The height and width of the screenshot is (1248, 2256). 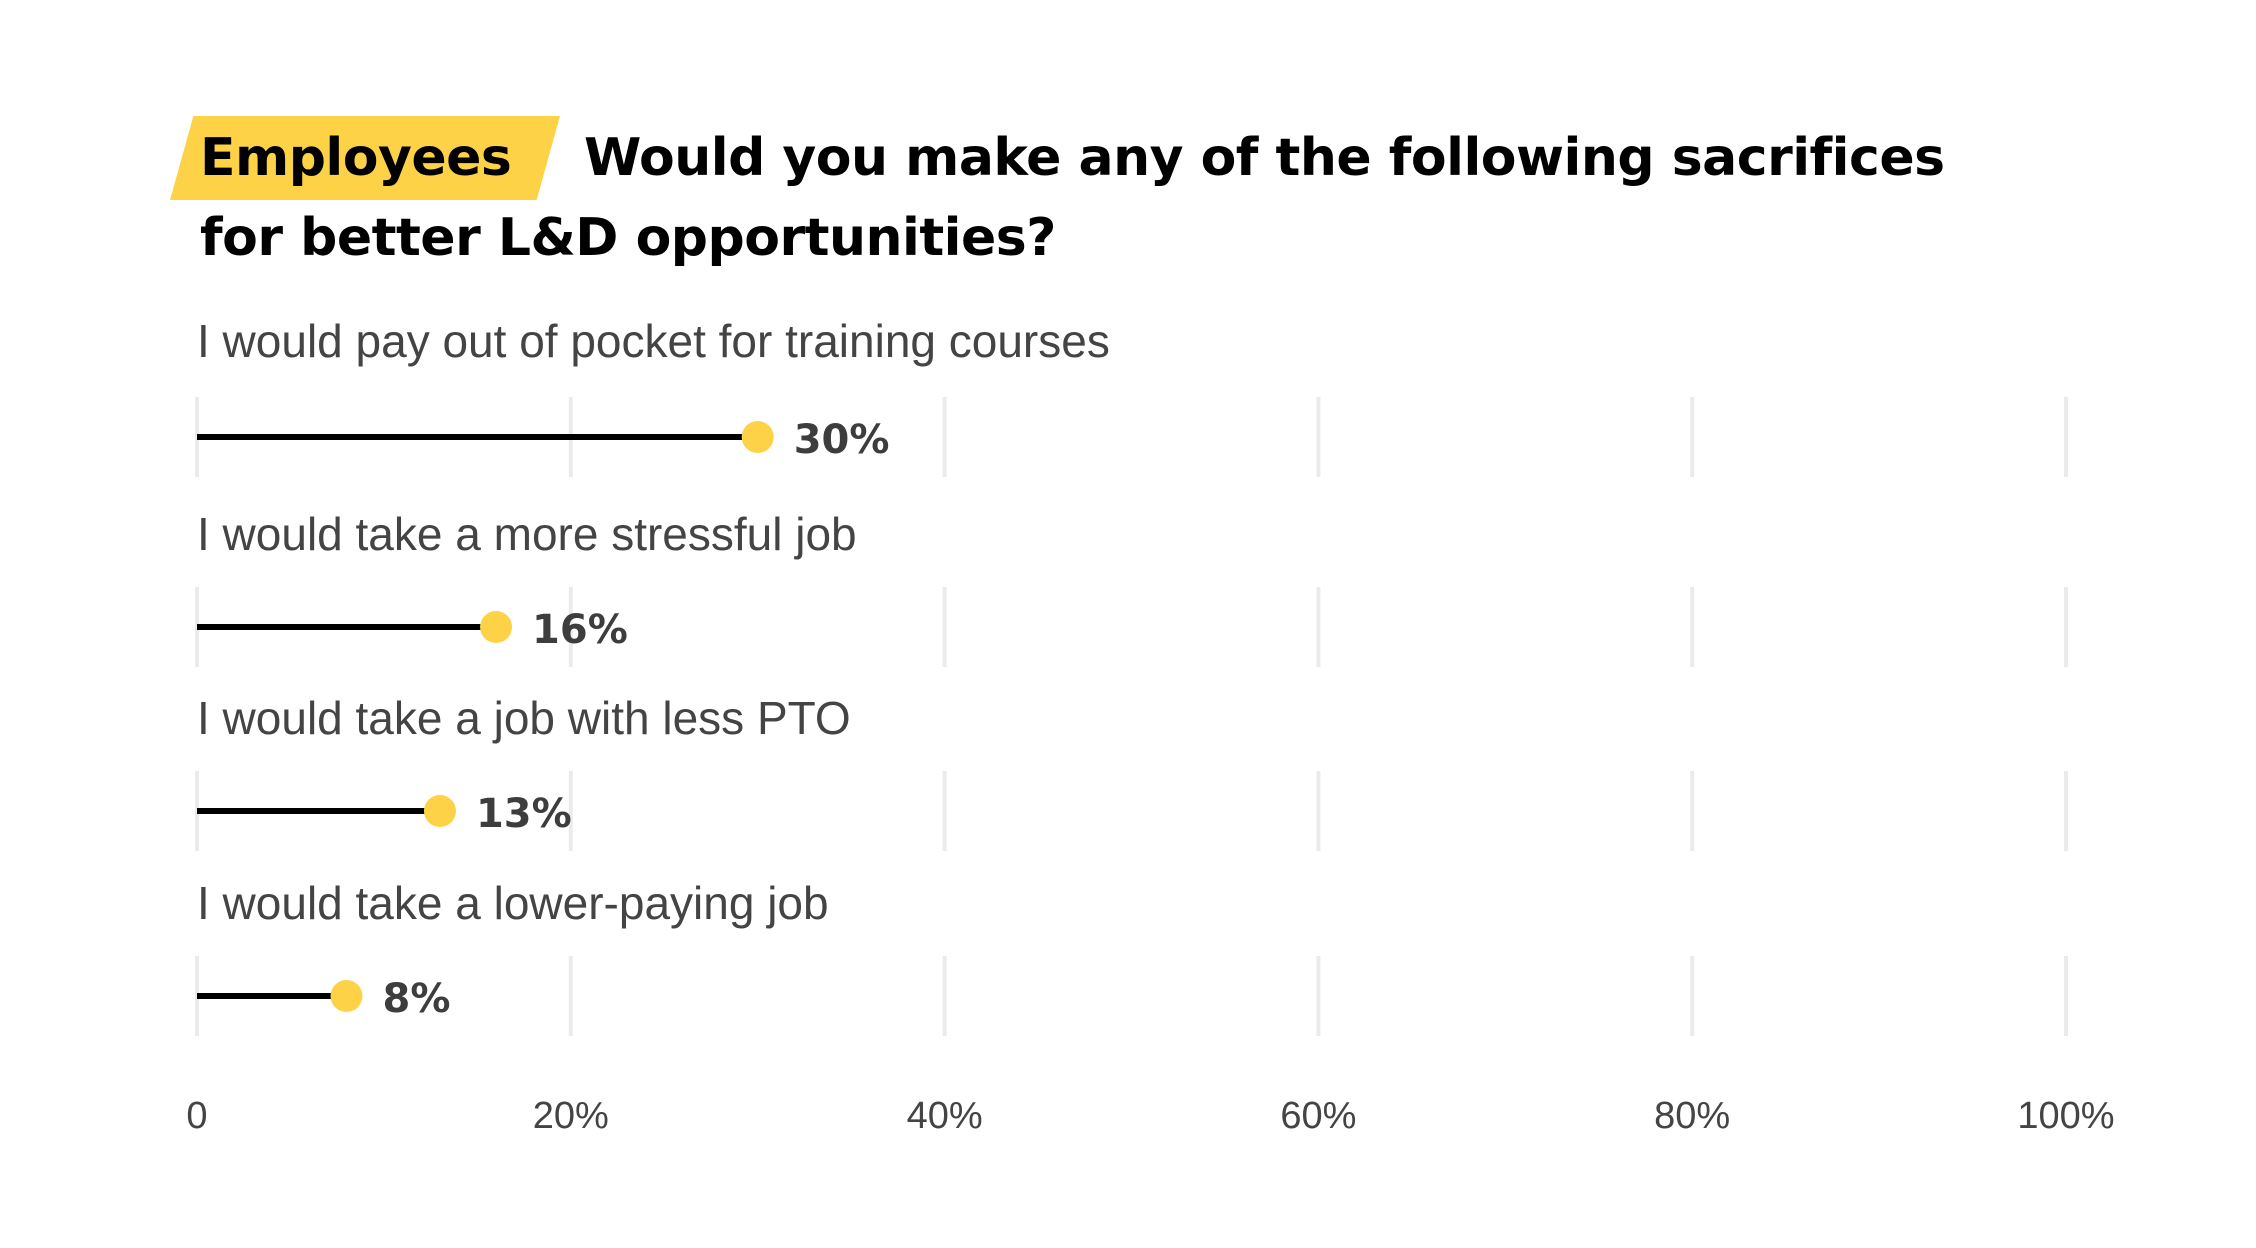 I want to click on category-label: I would take a lower-paying job, so click(x=513, y=903).